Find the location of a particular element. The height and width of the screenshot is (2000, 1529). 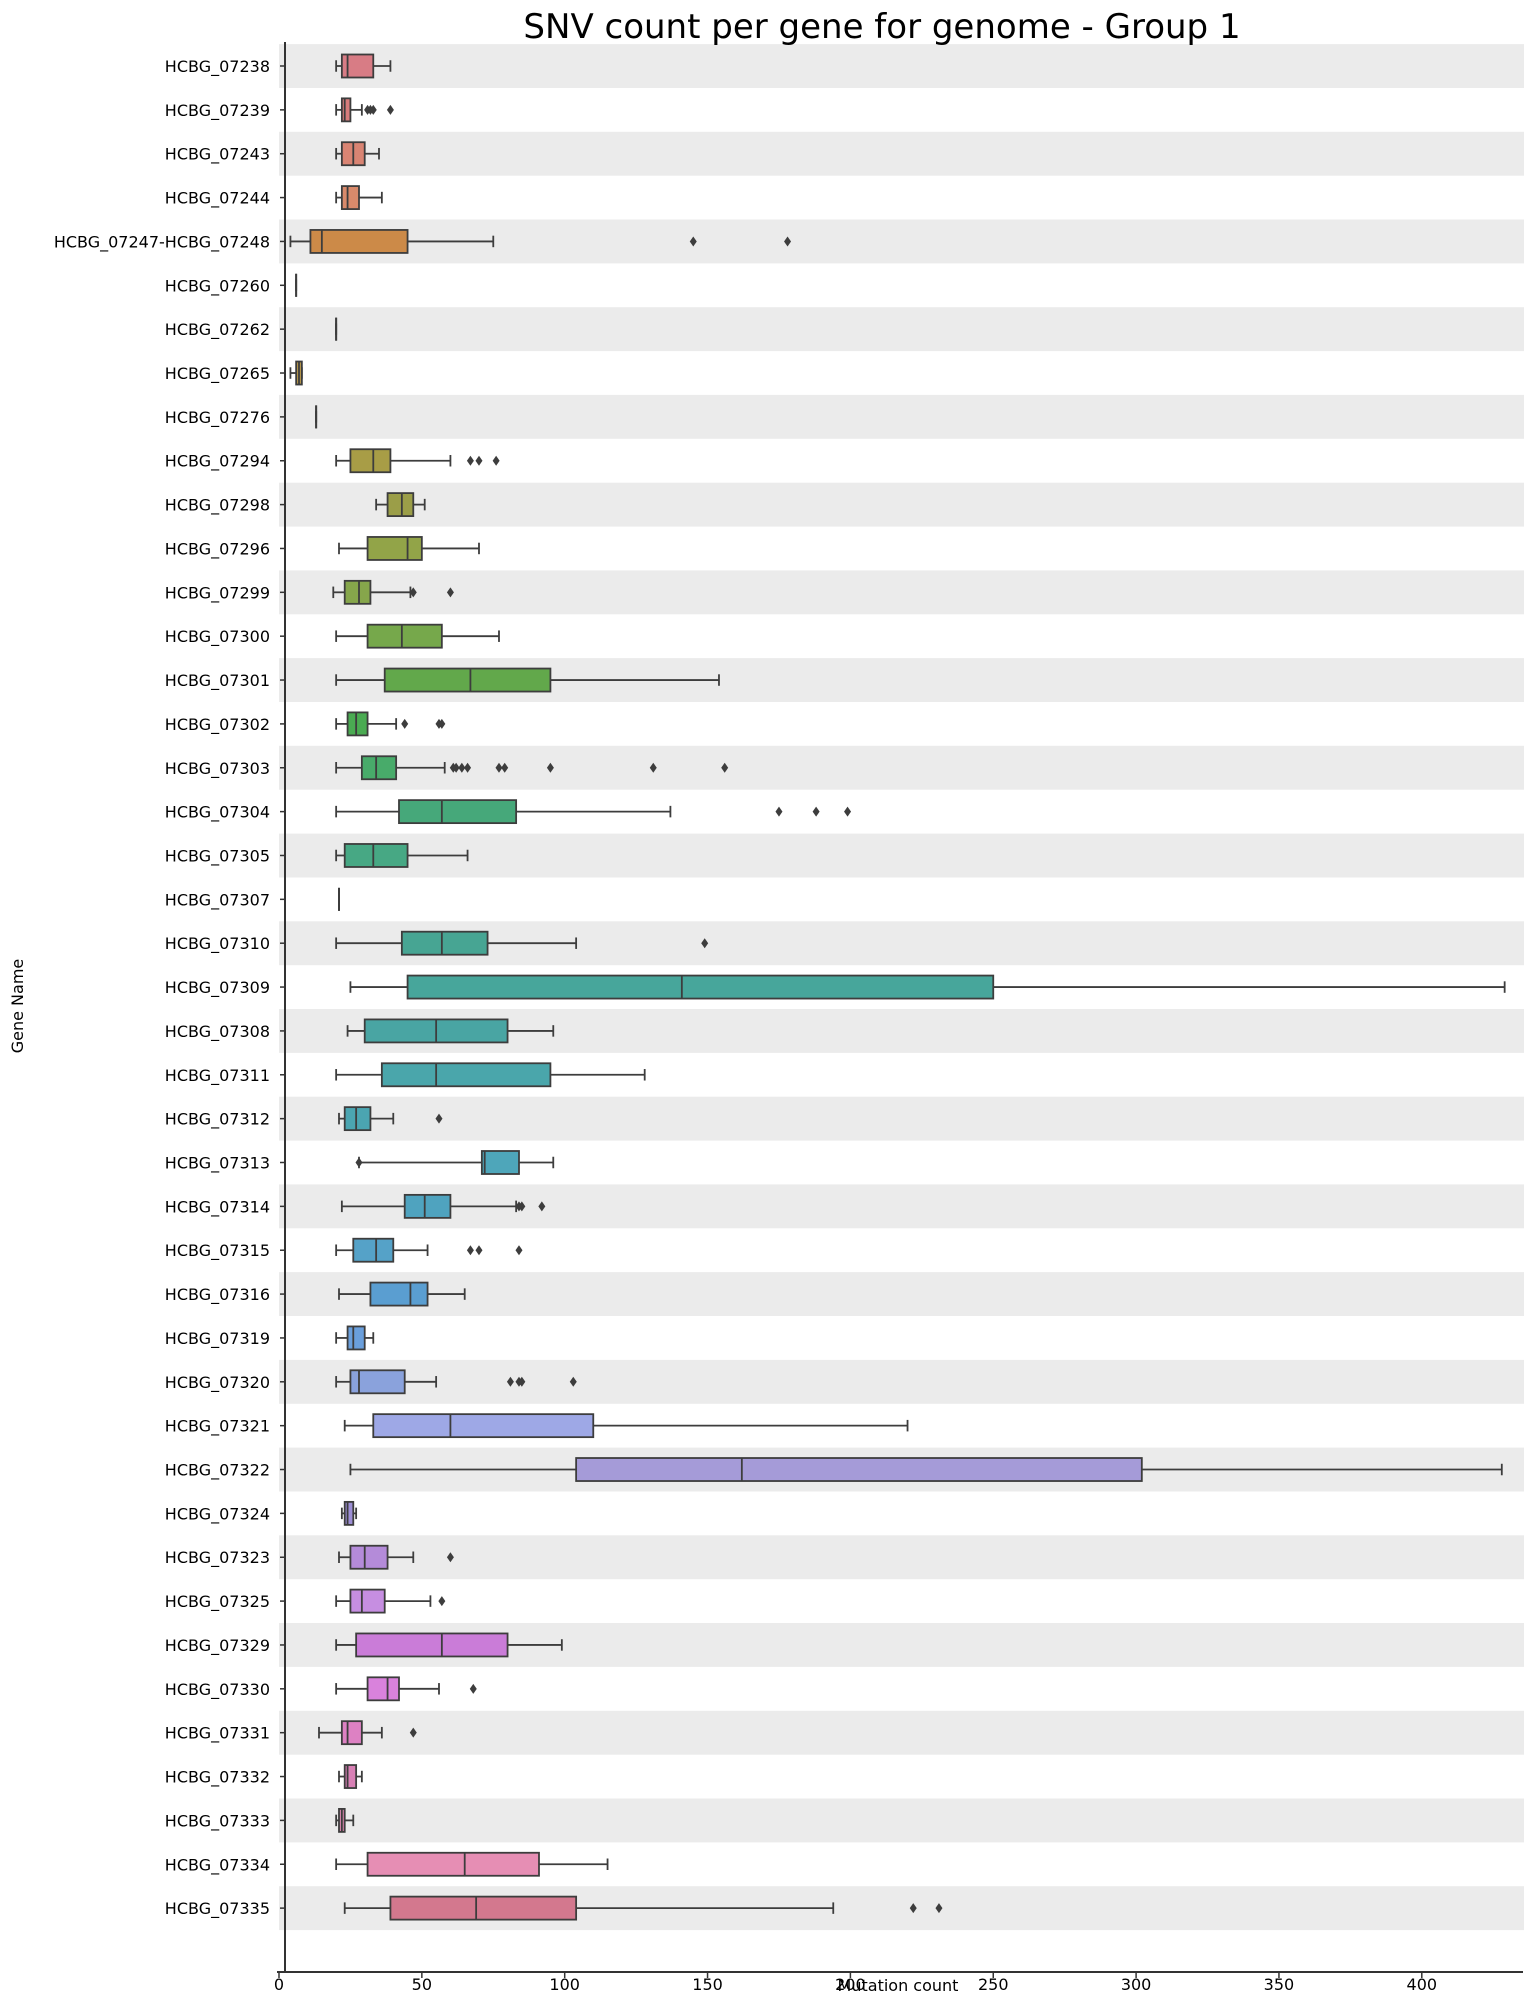

y-tick-label: HCBG_07335 is located at coordinates (217, 1909).